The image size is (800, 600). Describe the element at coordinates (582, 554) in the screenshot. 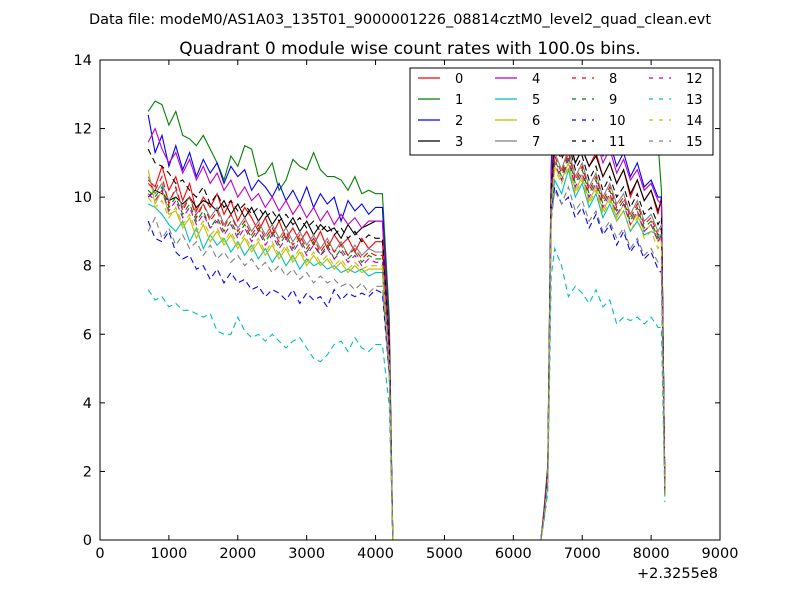

I see `x-tick-label: 7000` at that location.